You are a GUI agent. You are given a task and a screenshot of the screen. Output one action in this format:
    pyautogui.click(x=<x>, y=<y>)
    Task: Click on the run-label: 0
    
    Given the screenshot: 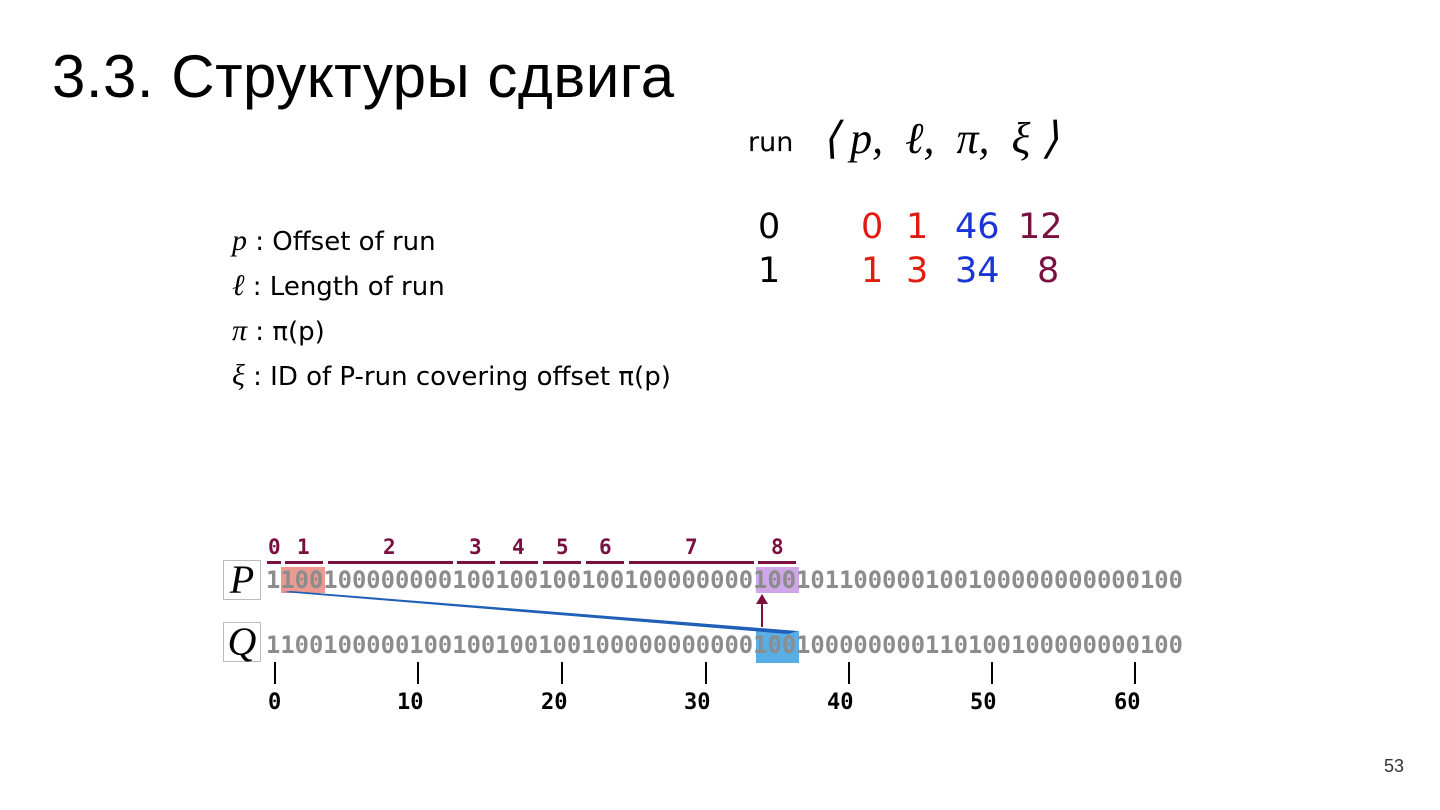 What is the action you would take?
    pyautogui.click(x=274, y=547)
    